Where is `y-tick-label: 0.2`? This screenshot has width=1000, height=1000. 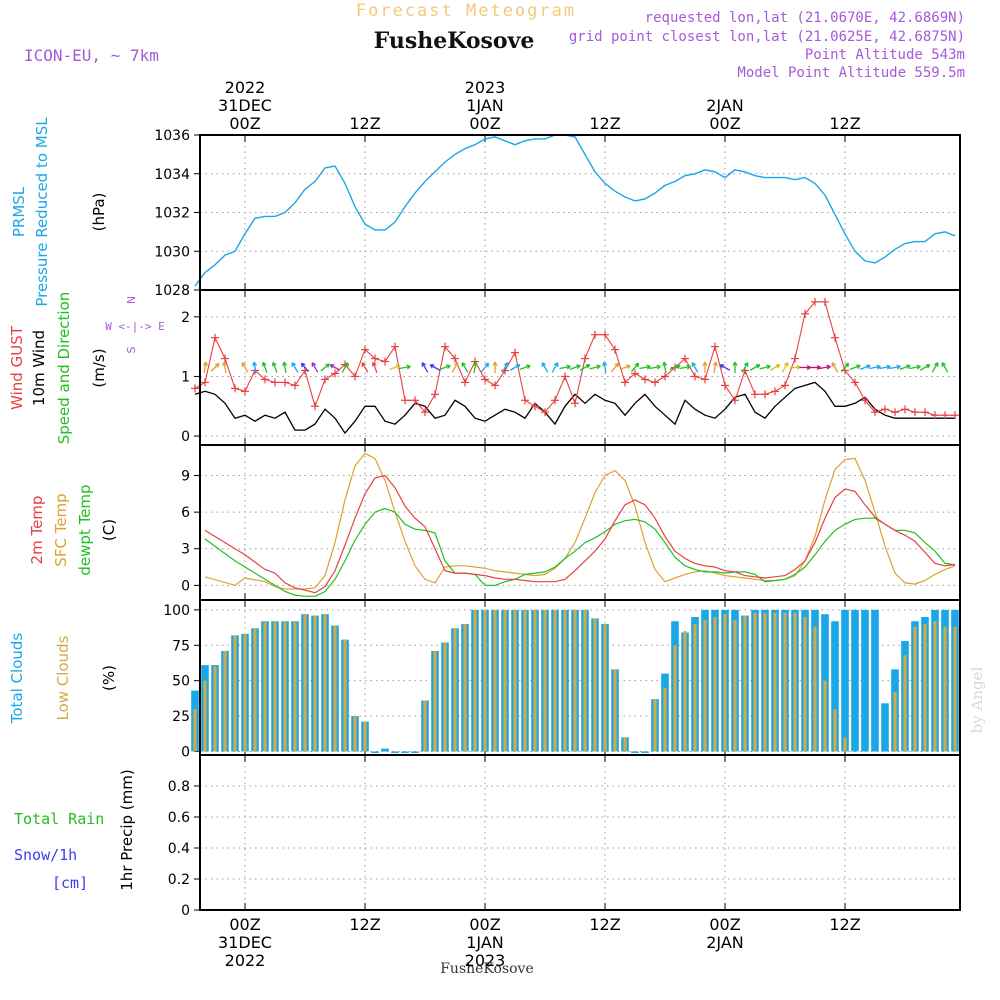
y-tick-label: 0.2 is located at coordinates (179, 880).